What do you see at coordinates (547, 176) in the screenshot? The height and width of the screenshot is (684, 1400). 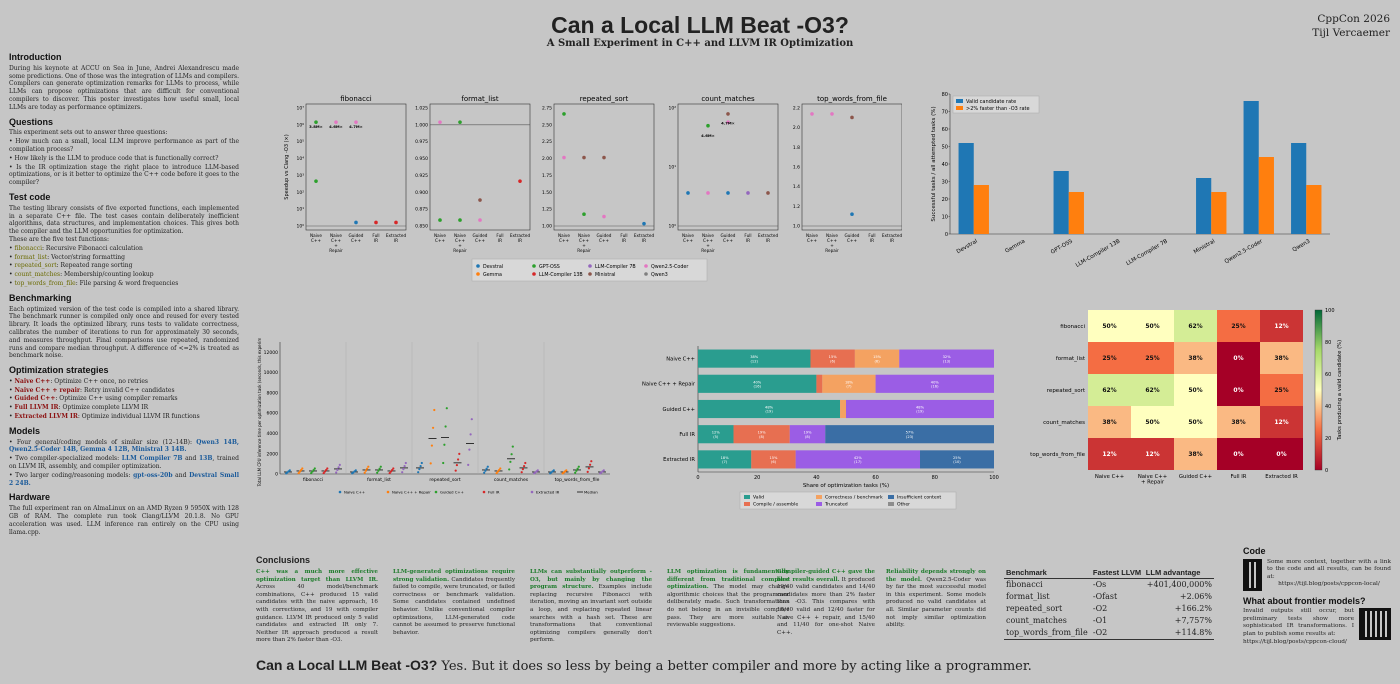 I see `y-tick-label: 1.75` at bounding box center [547, 176].